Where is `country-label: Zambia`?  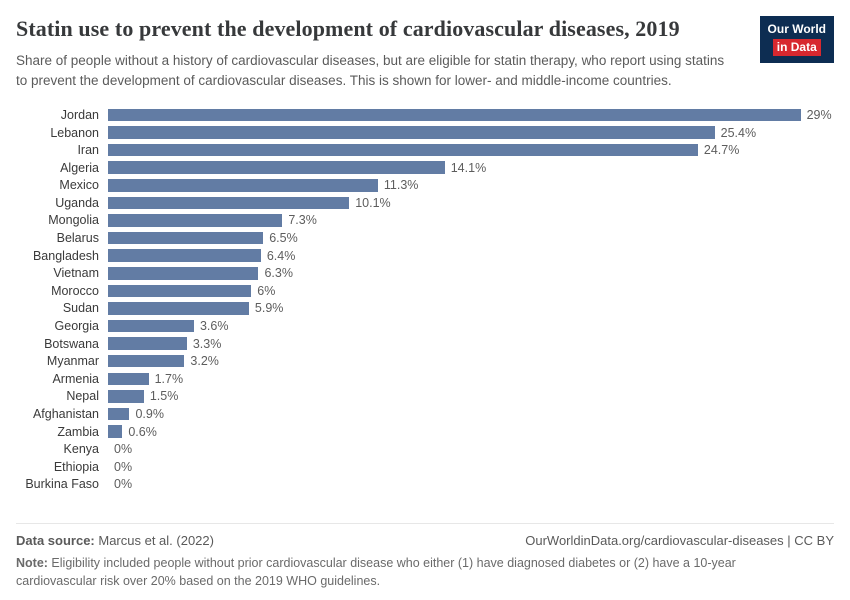
country-label: Zambia is located at coordinates (78, 431).